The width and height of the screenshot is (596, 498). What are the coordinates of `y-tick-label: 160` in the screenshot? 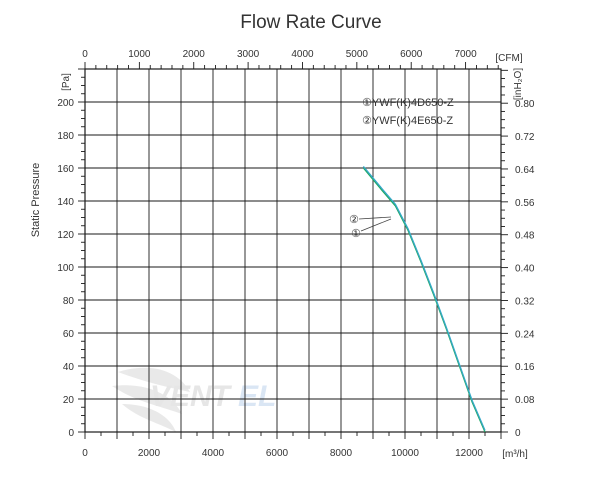 It's located at (65, 169).